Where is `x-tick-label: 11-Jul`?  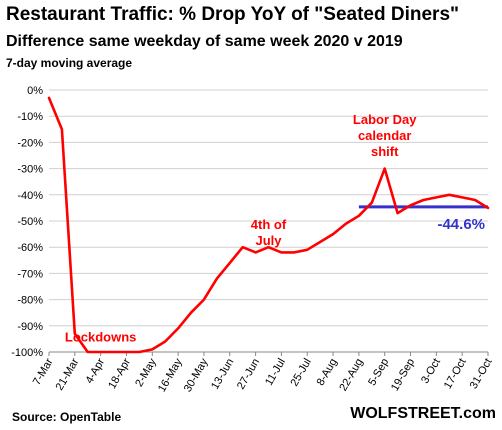 x-tick-label: 11-Jul is located at coordinates (275, 372).